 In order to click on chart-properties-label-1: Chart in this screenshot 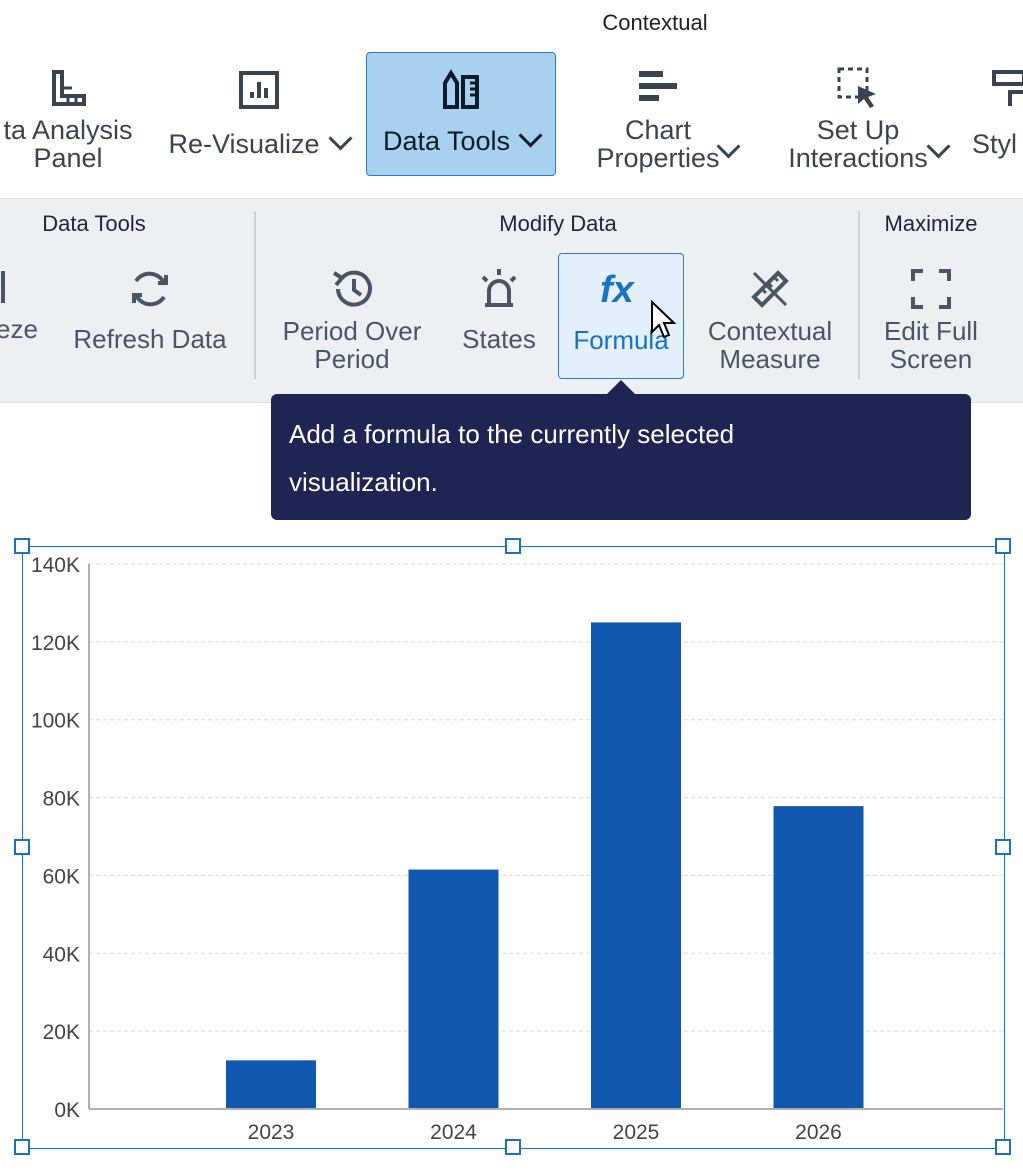, I will do `click(658, 130)`.